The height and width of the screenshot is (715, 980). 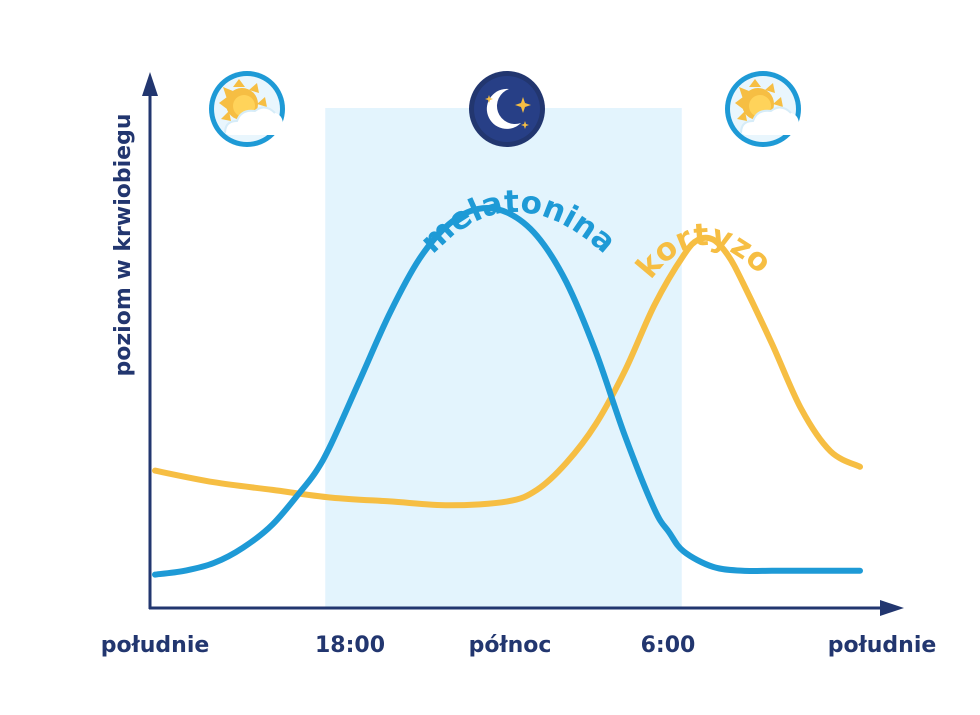 I want to click on moon-stars-icon, so click(x=507, y=109).